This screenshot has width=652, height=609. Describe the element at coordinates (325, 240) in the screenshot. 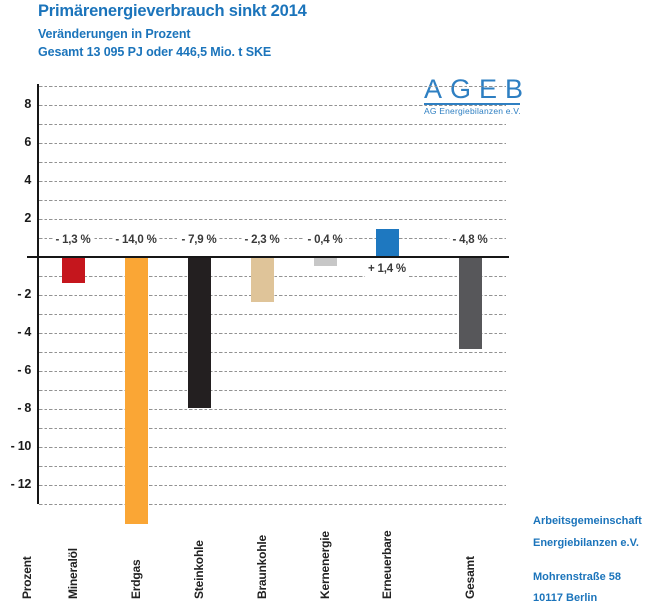

I see `value-label: - 0,4 %` at that location.